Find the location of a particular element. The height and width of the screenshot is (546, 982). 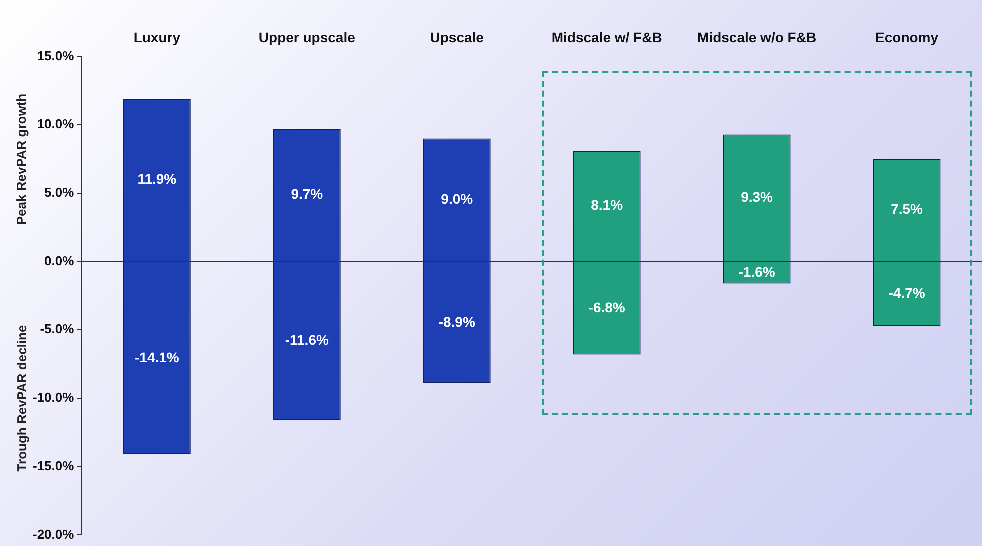

data-label: -4.7% is located at coordinates (907, 293).